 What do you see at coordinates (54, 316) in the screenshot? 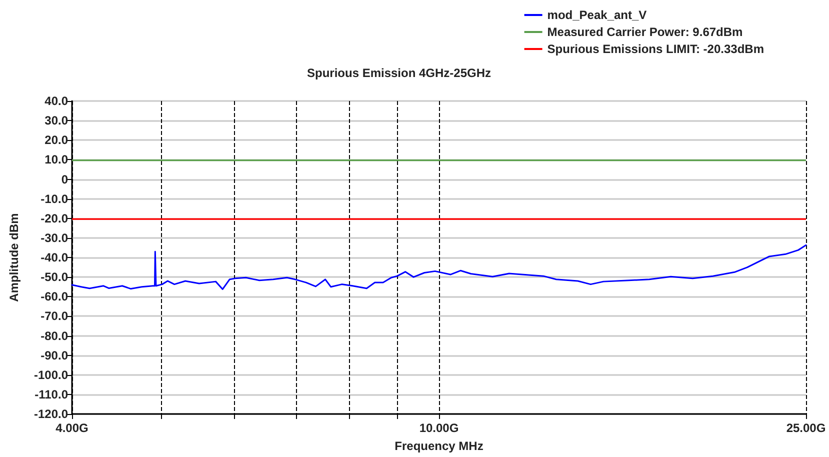
I see `y-tick-label: -70.0` at bounding box center [54, 316].